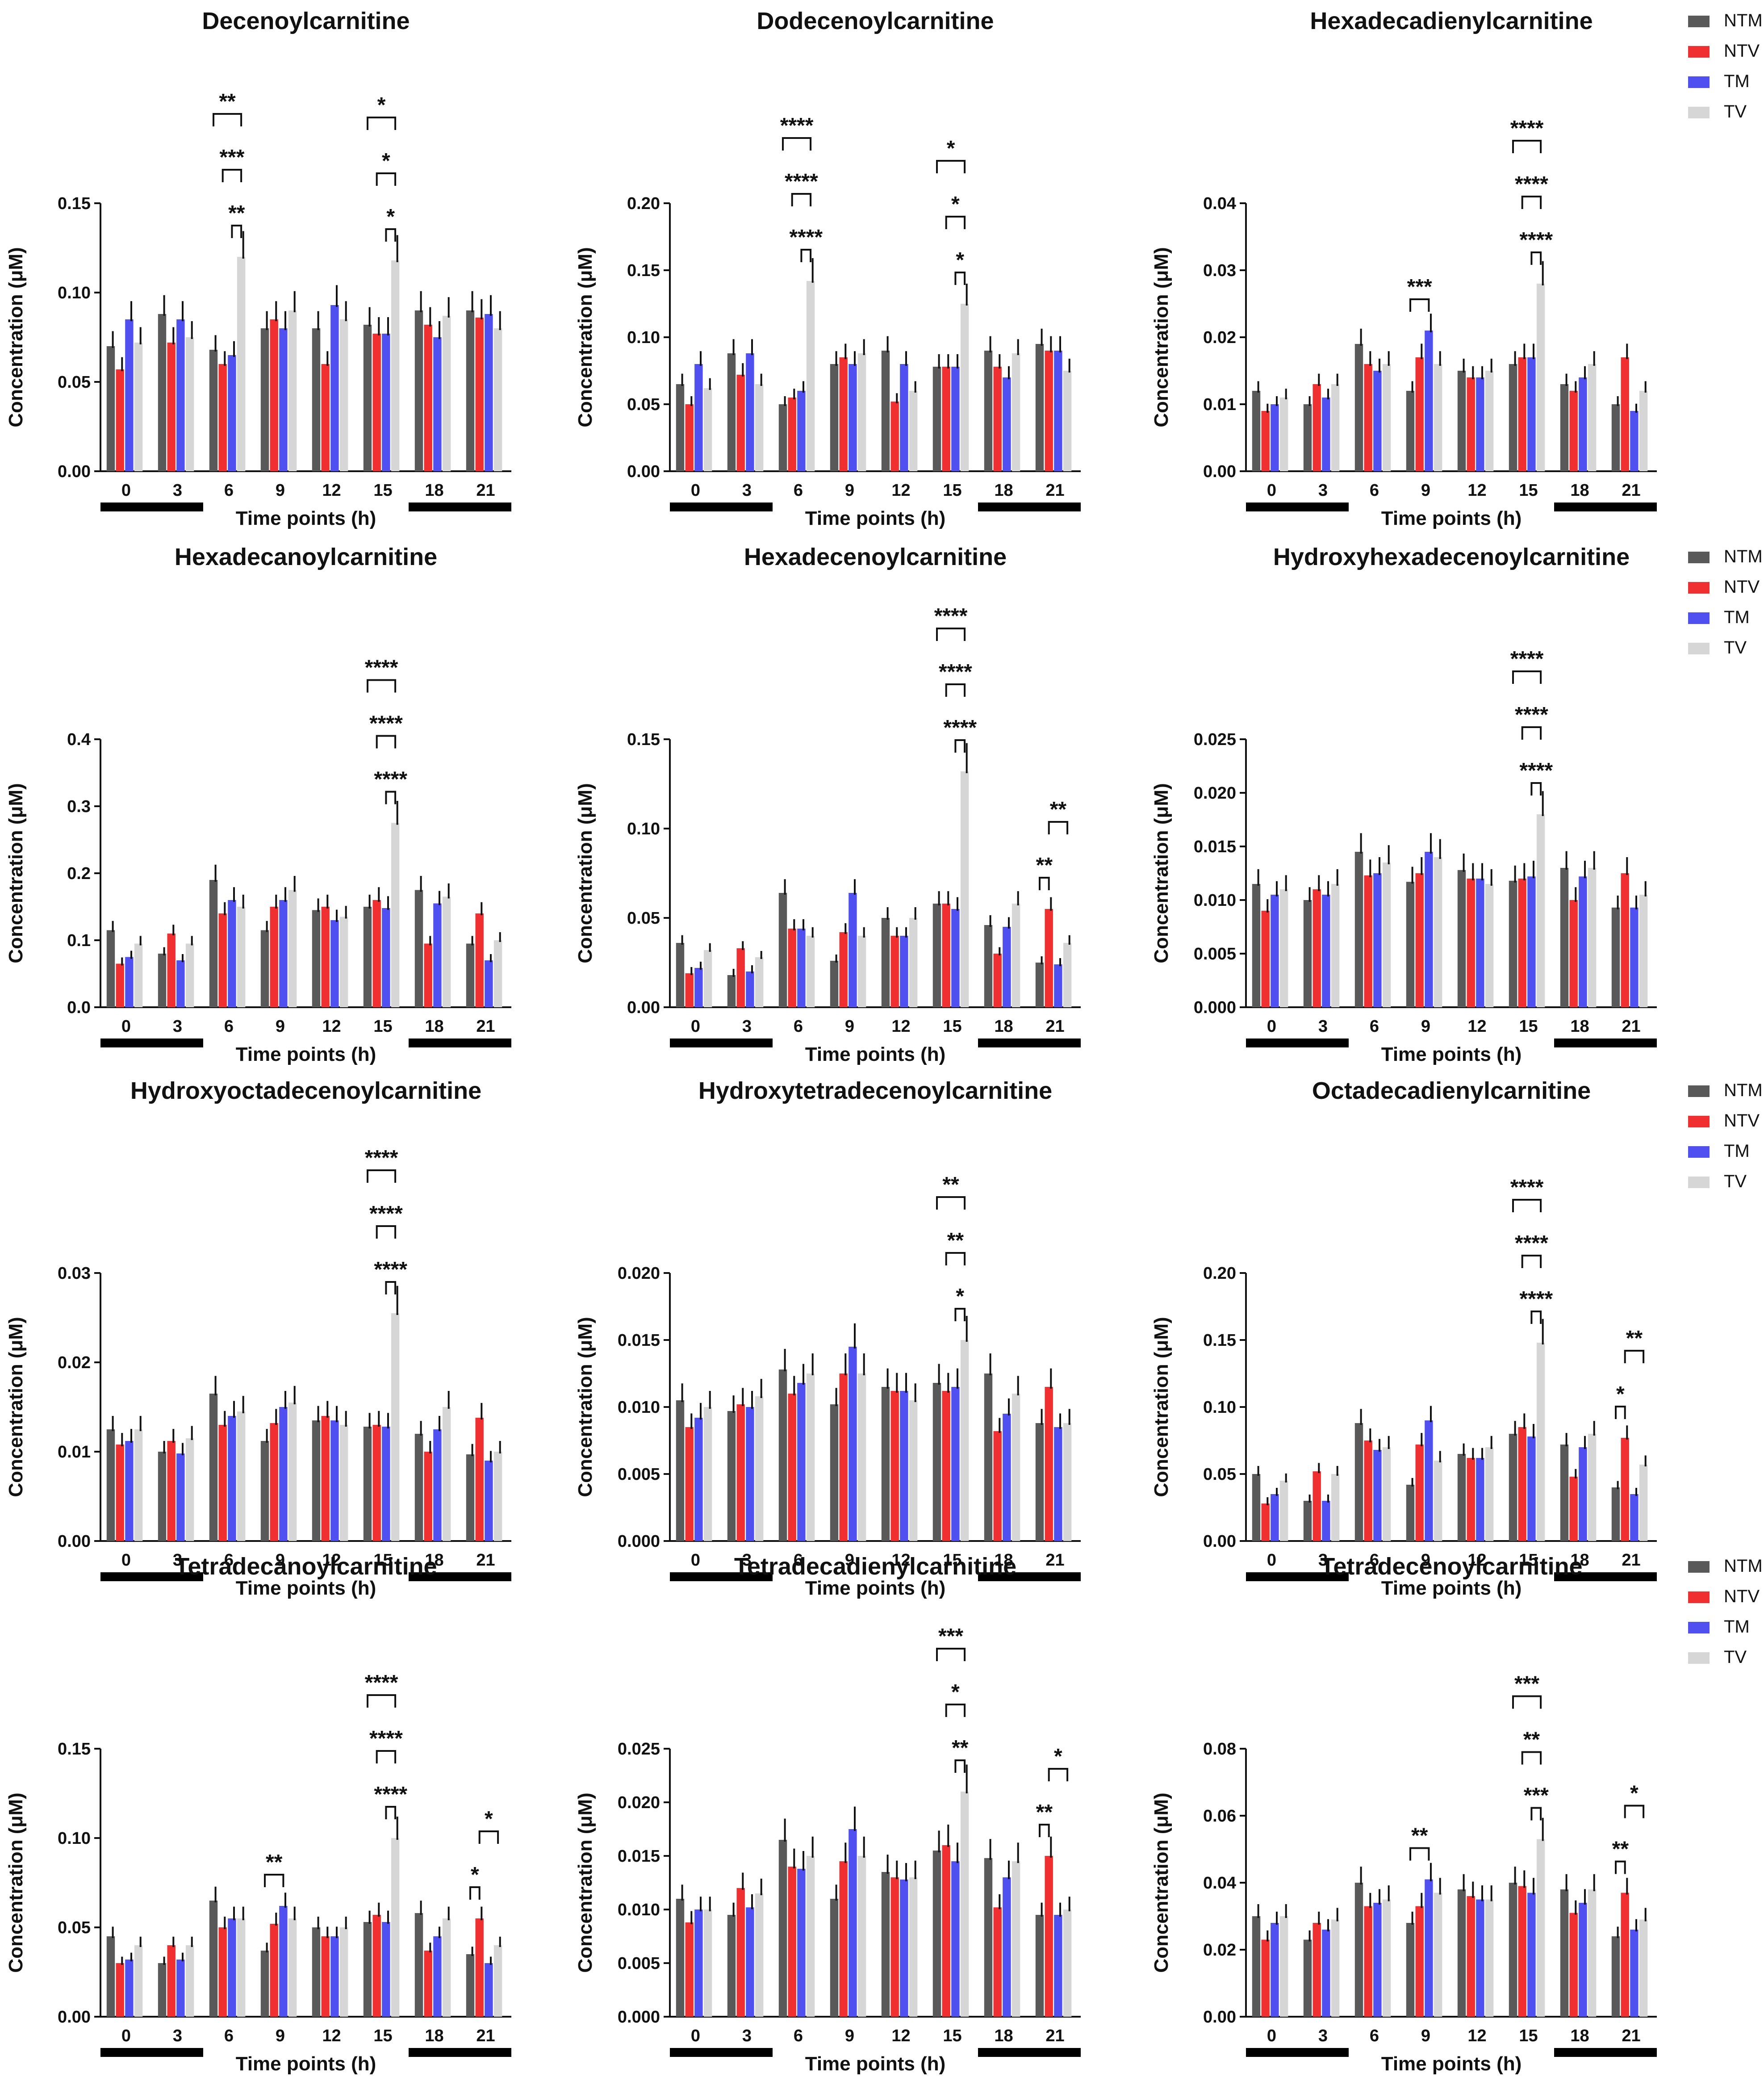 The width and height of the screenshot is (1764, 2098). I want to click on significance-label: ***, so click(1419, 287).